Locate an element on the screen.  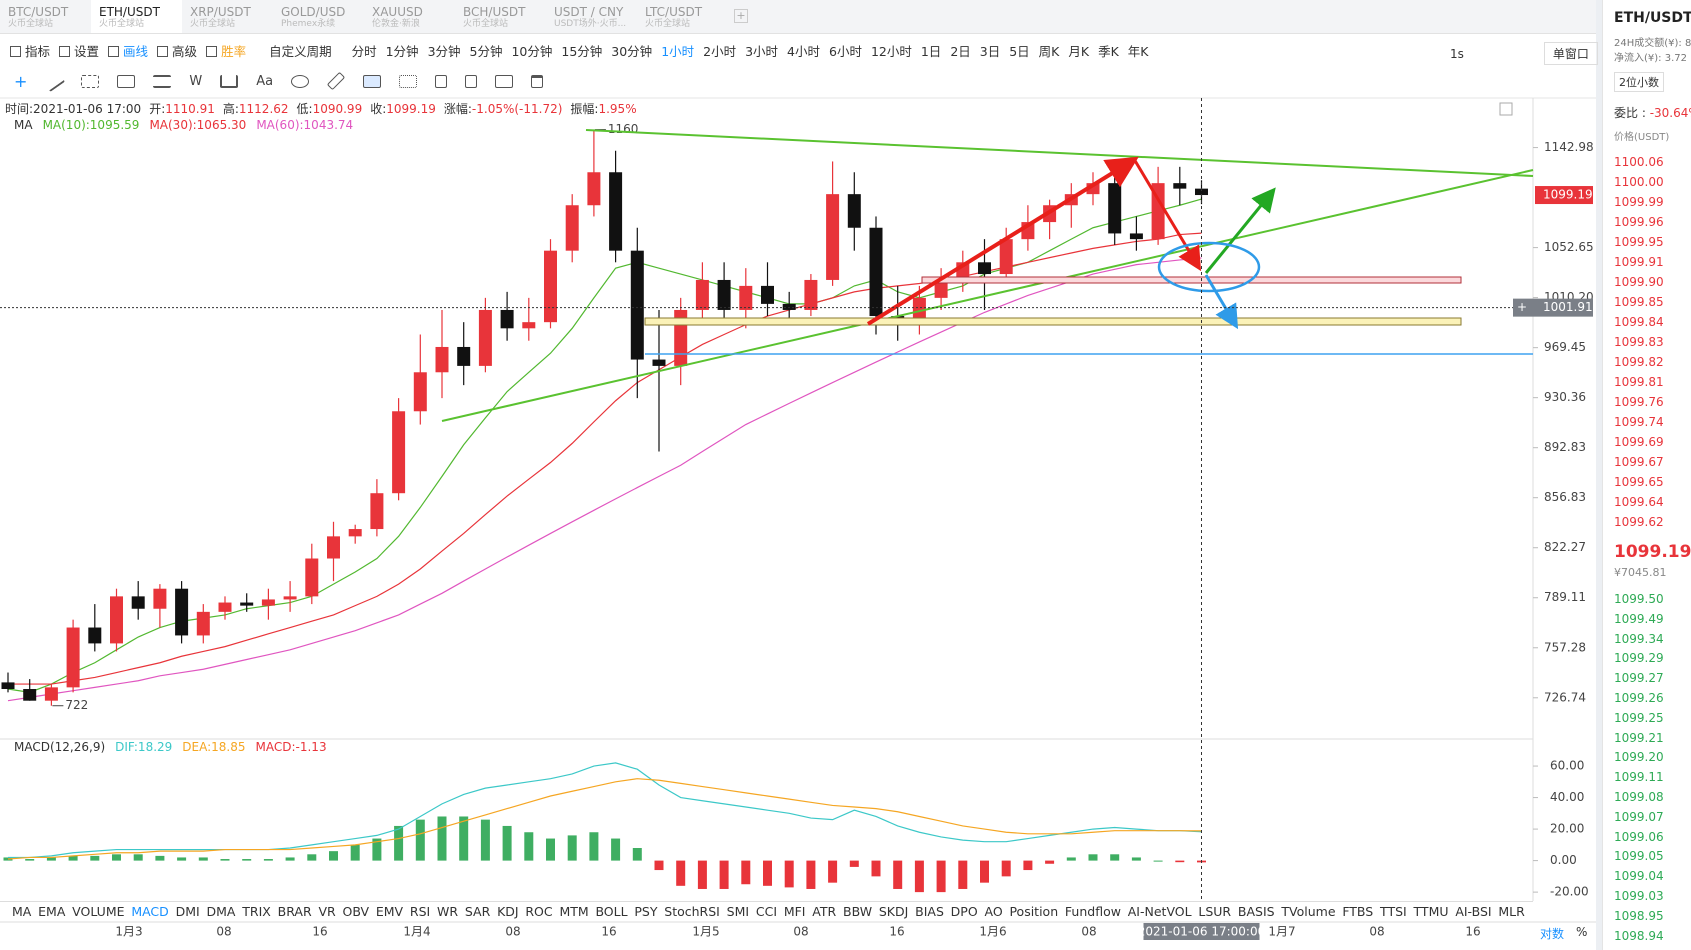
tab: XRP/USDT 火币全球站 is located at coordinates (227, 16).